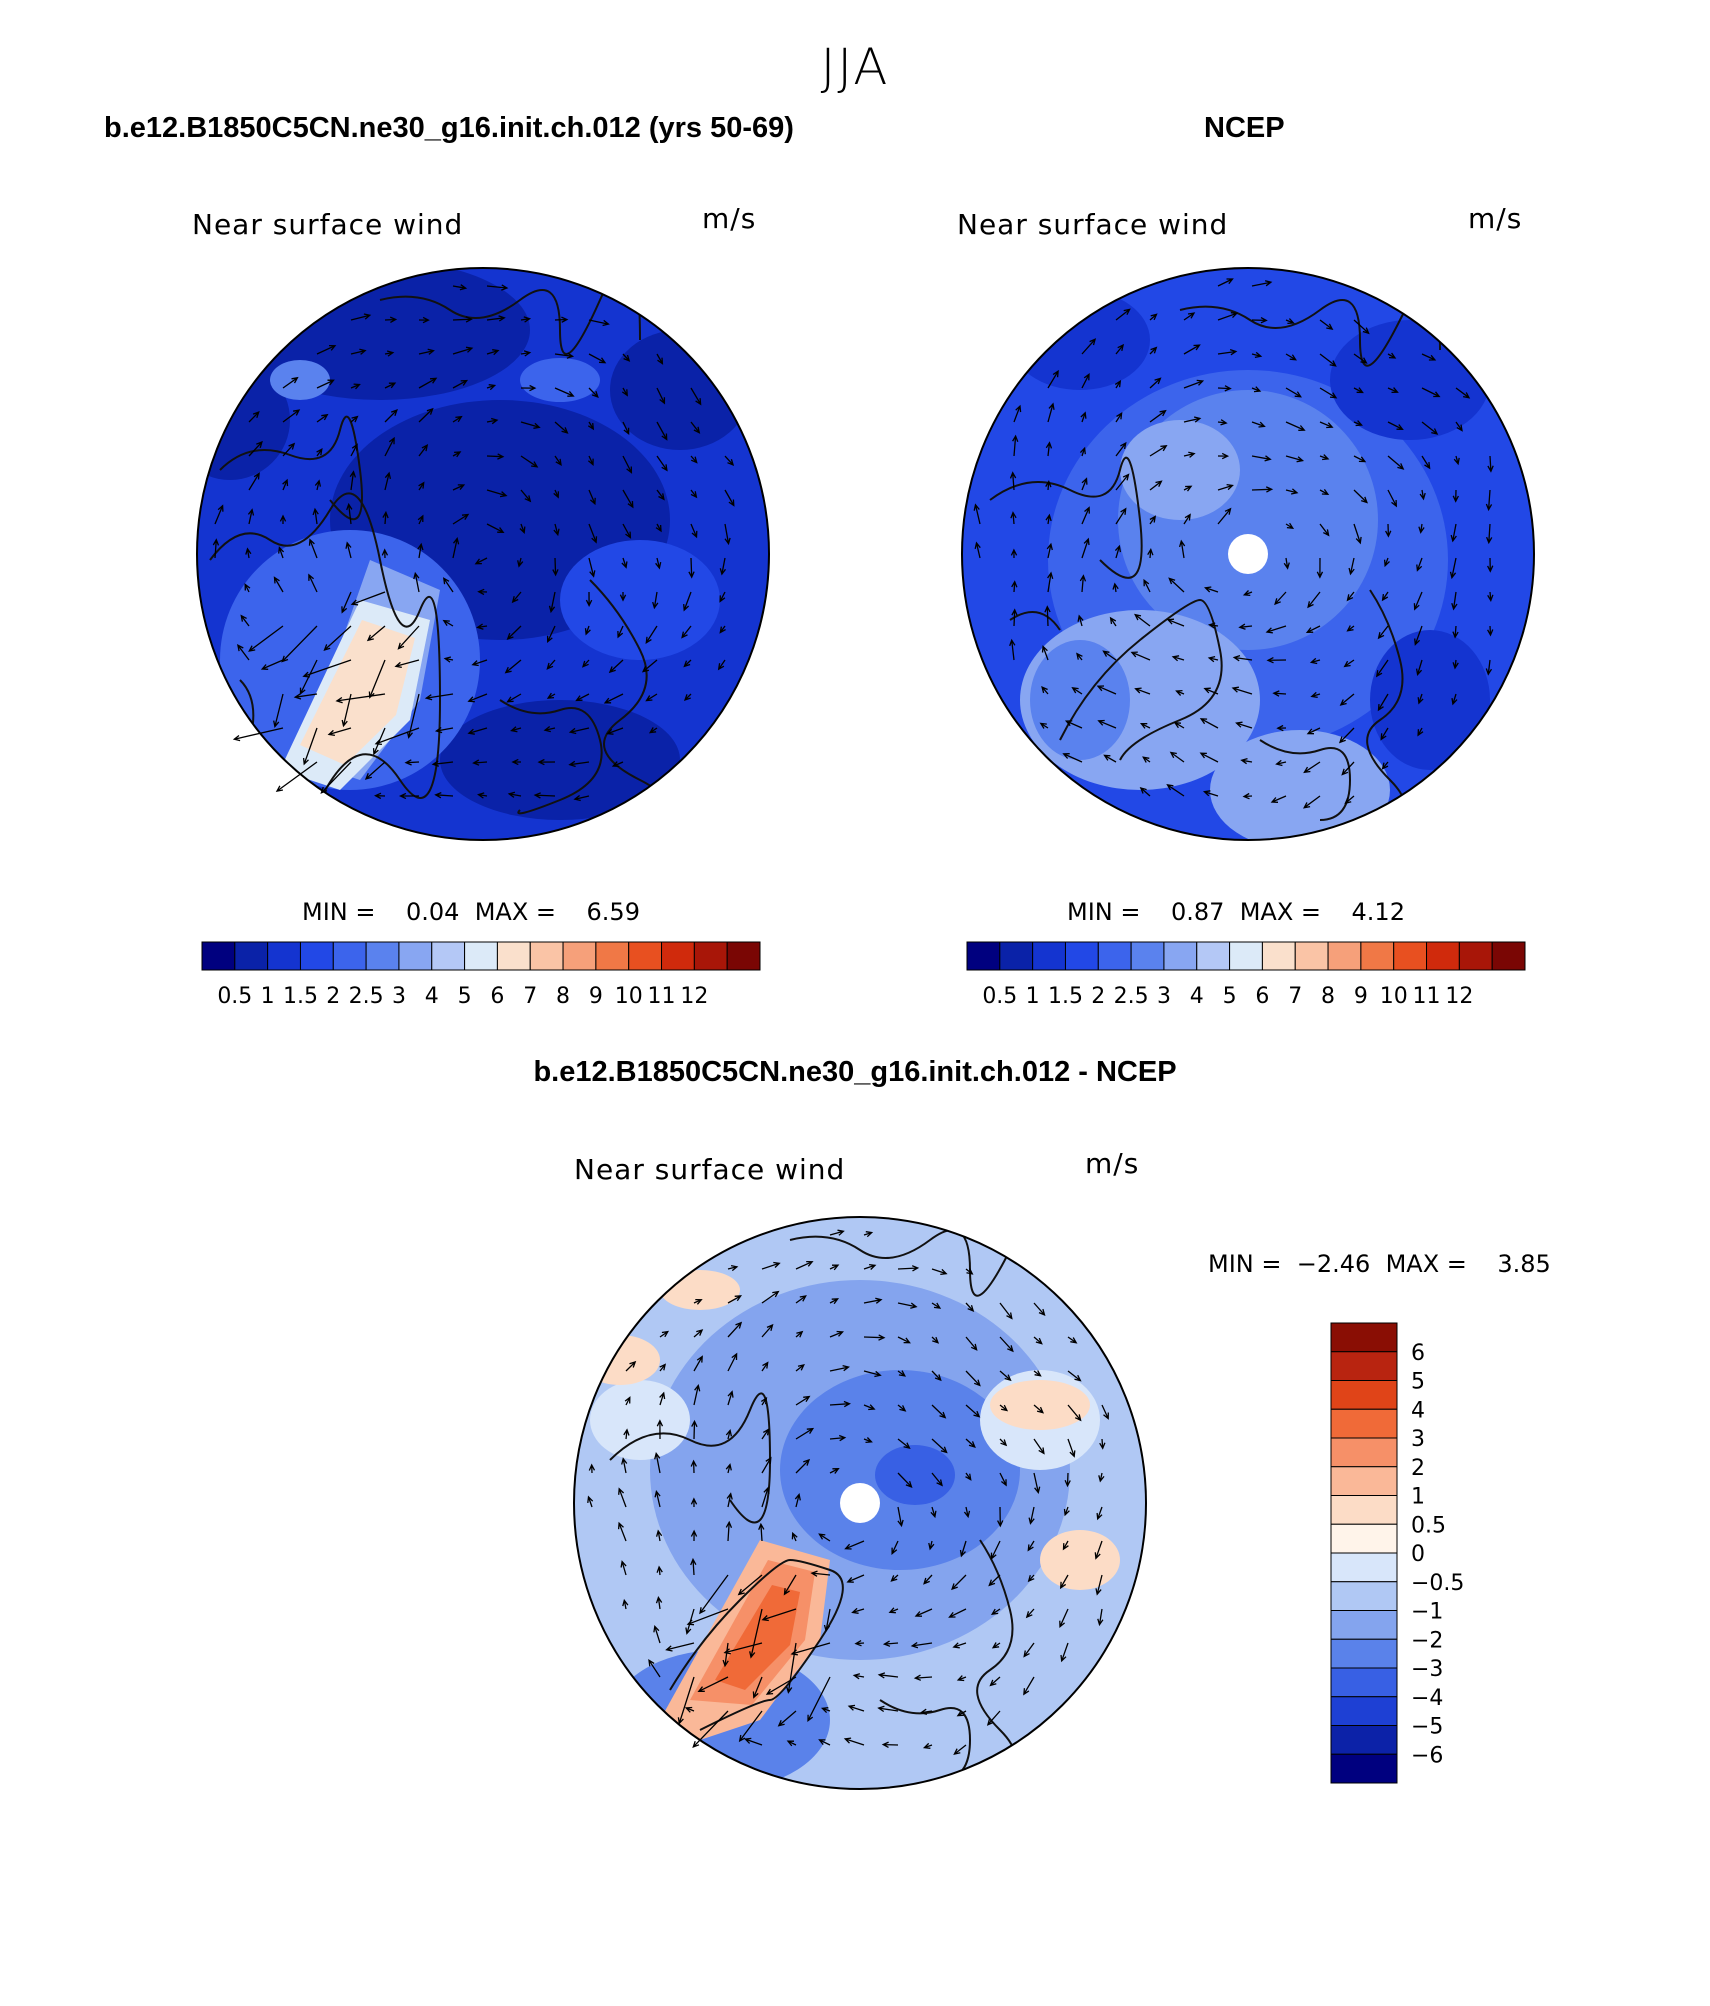 This screenshot has height=2006, width=1710. Describe the element at coordinates (473, 543) in the screenshot. I see `panel-1-wind-vectors` at that location.